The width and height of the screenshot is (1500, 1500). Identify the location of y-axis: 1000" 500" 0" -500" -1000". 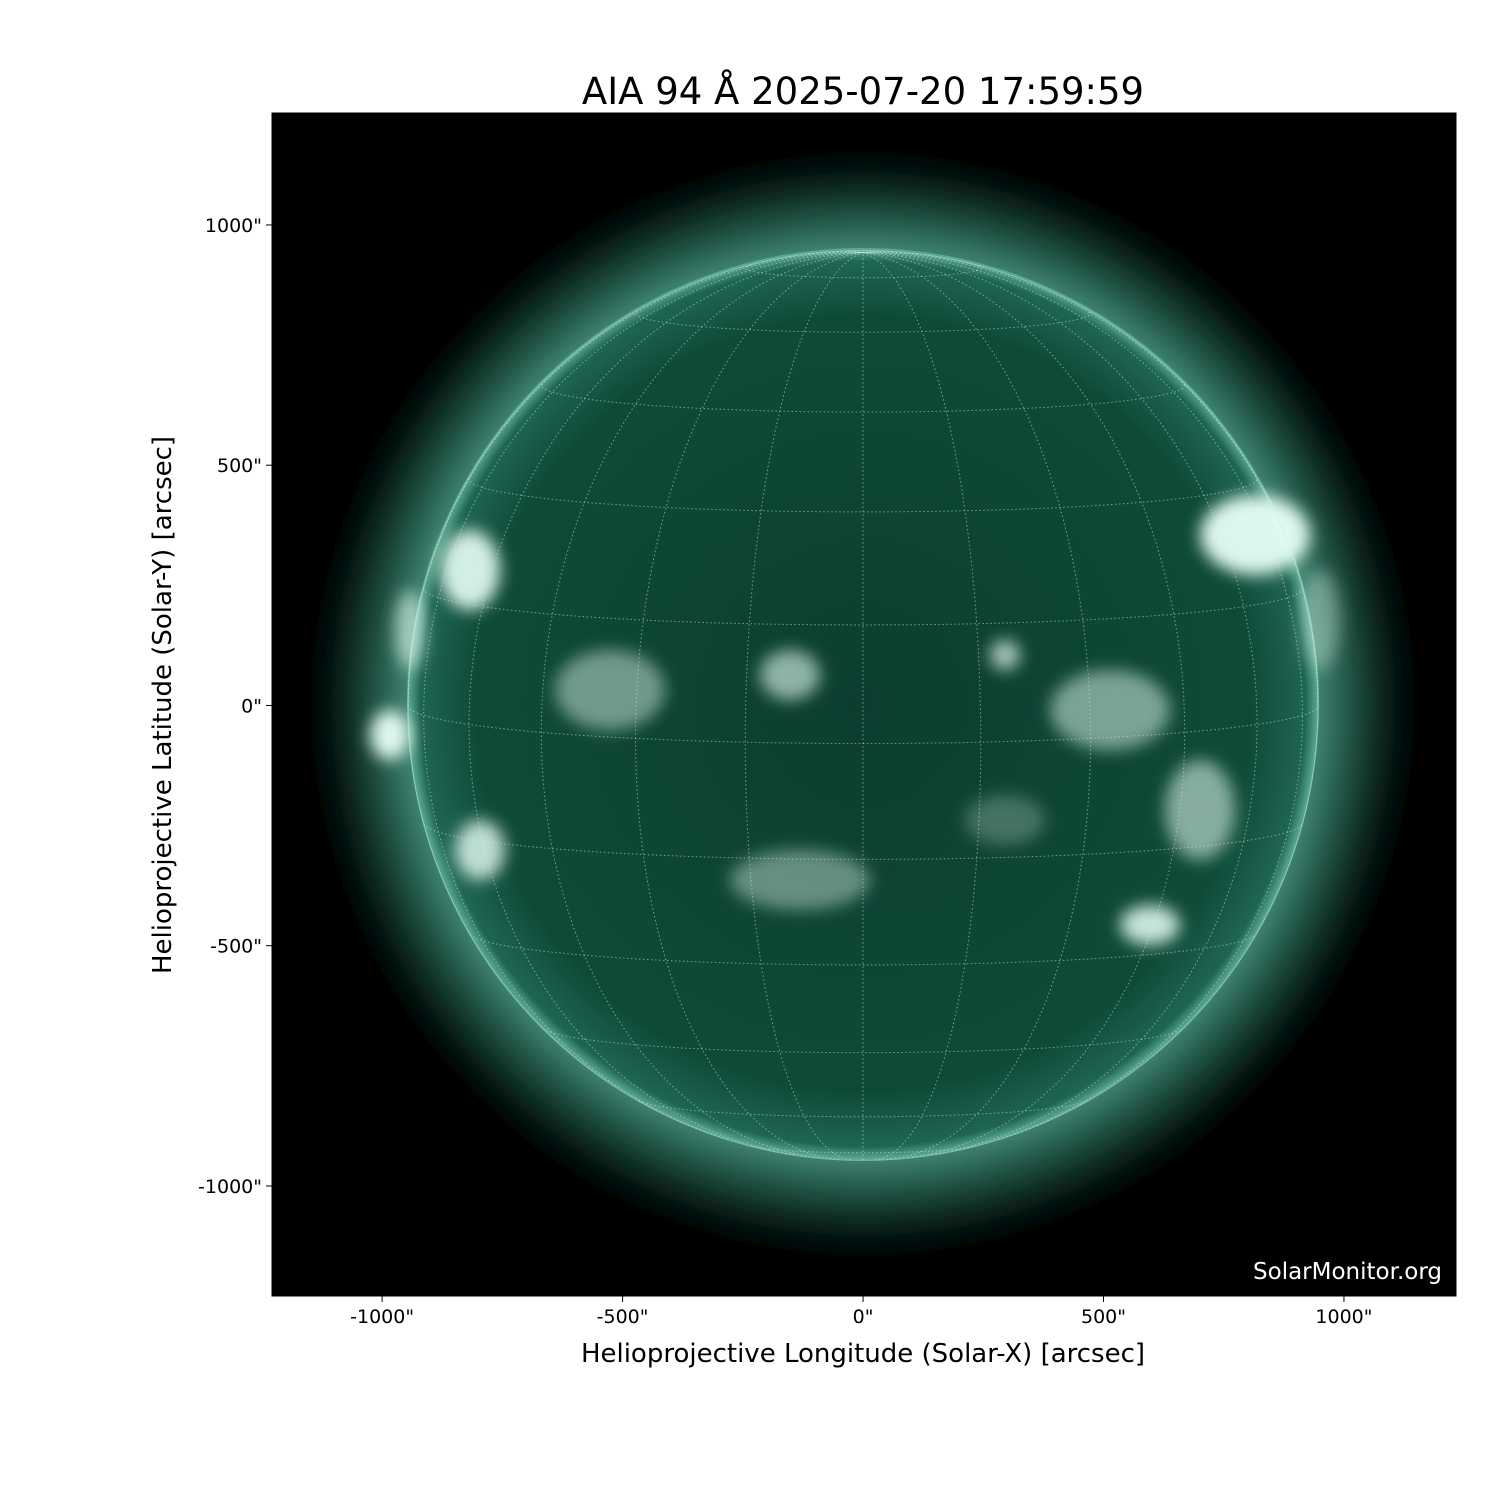
(235, 706).